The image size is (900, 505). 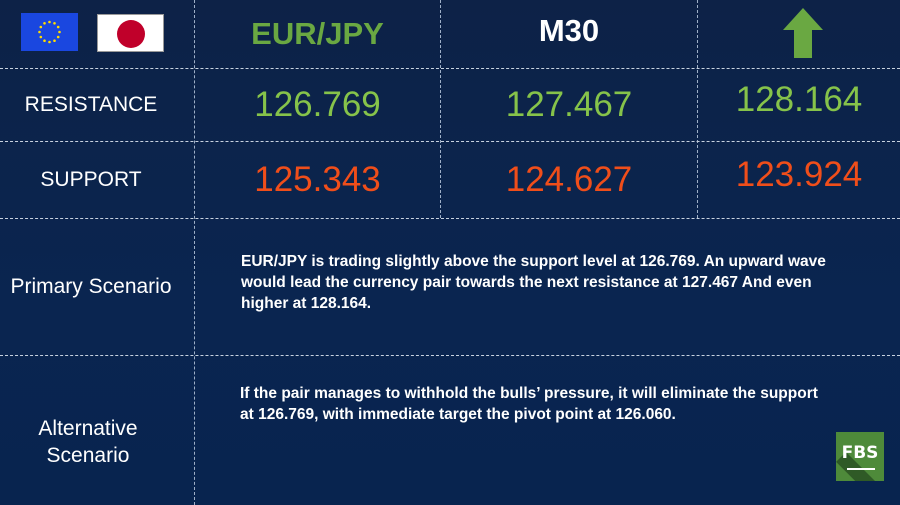 What do you see at coordinates (803, 35) in the screenshot?
I see `arrow-up-icon` at bounding box center [803, 35].